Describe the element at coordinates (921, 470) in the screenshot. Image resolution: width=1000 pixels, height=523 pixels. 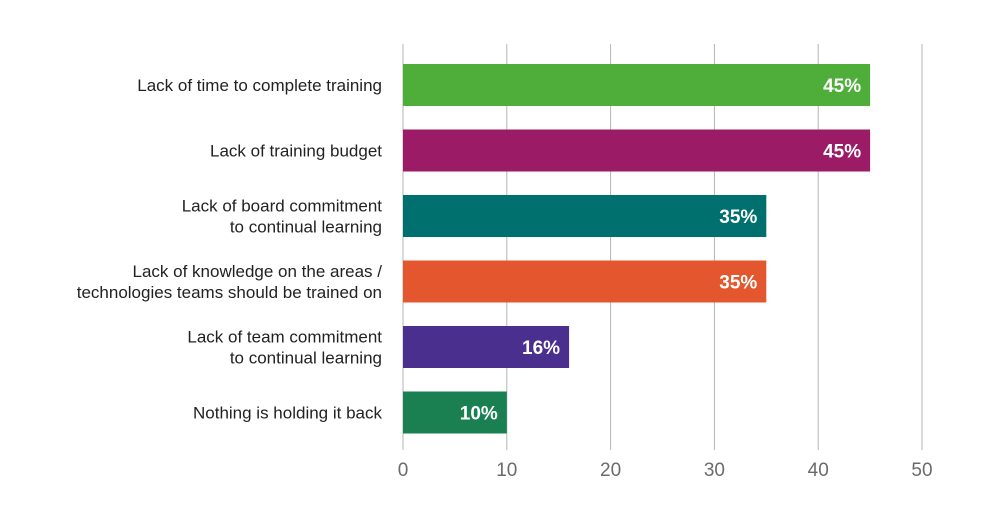
I see `x-tick-label: 50` at that location.